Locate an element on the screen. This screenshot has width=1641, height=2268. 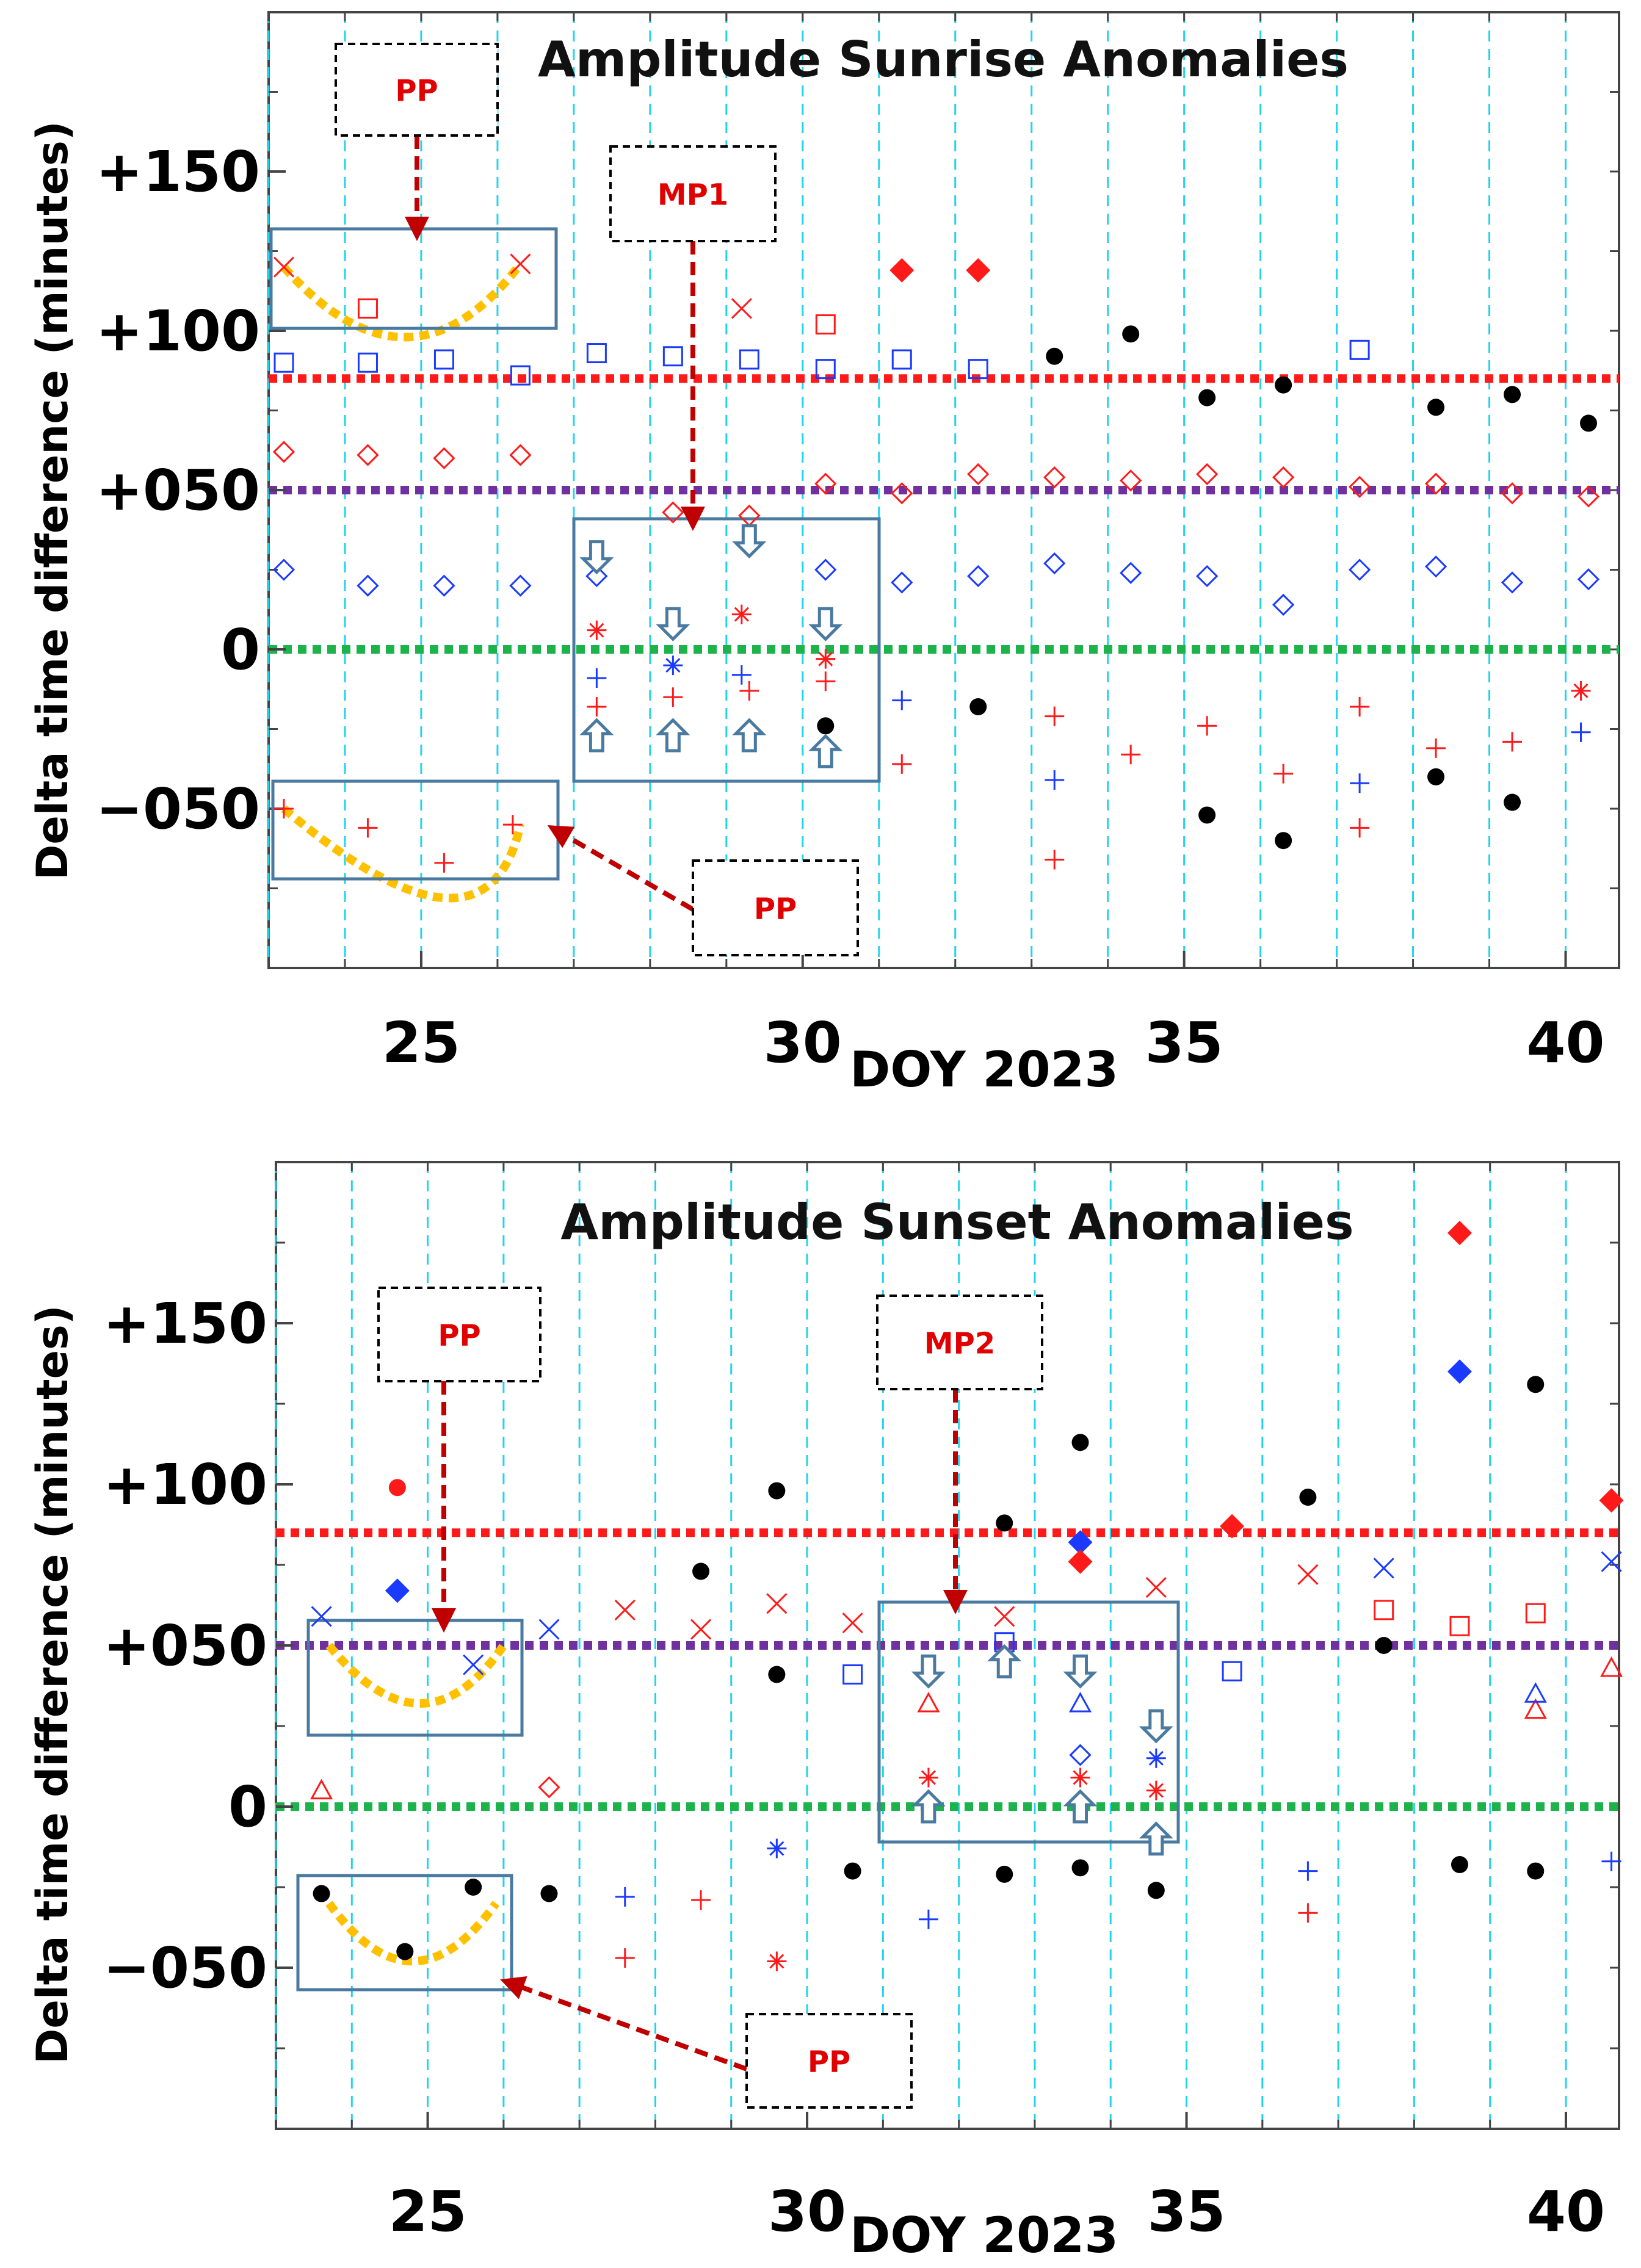
pp-curve is located at coordinates (413, 1933).